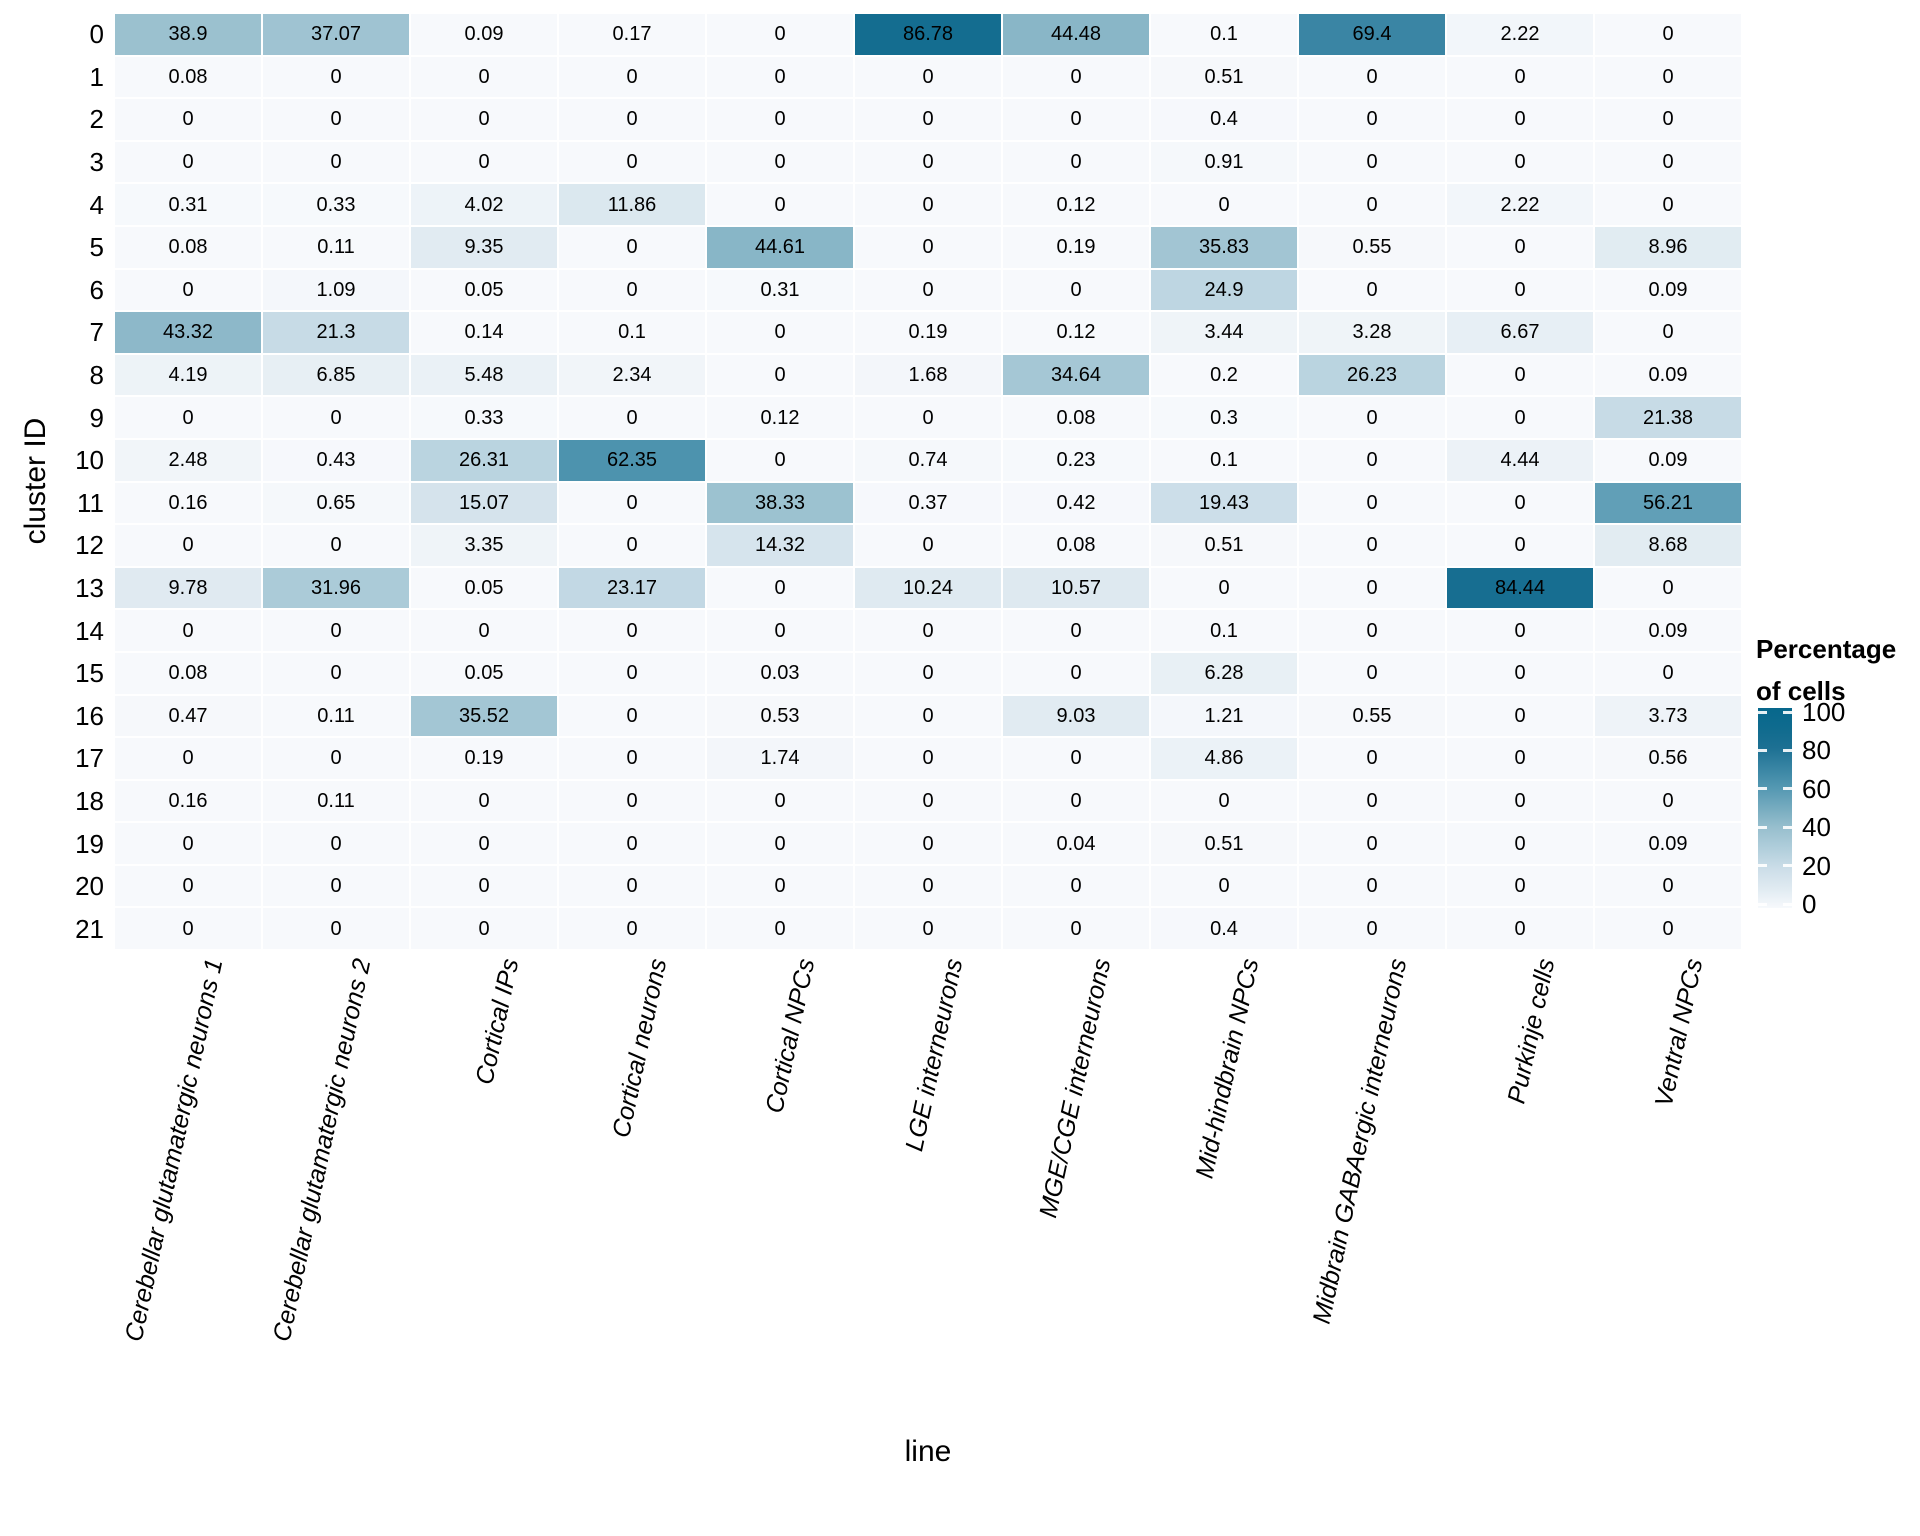  Describe the element at coordinates (96, 204) in the screenshot. I see `y-tick-label: 4` at that location.